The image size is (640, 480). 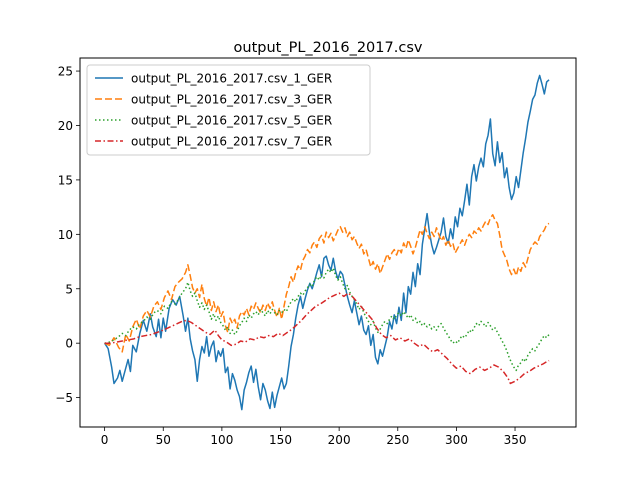 What do you see at coordinates (515, 440) in the screenshot?
I see `x-tick-label: 350` at bounding box center [515, 440].